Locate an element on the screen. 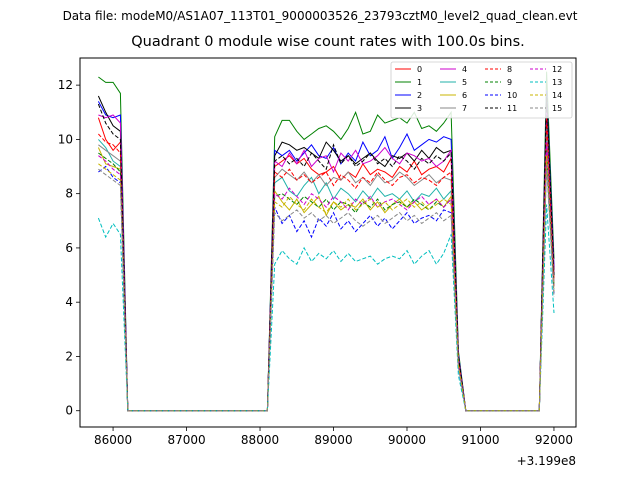  legend-label-5: 5 is located at coordinates (464, 82).